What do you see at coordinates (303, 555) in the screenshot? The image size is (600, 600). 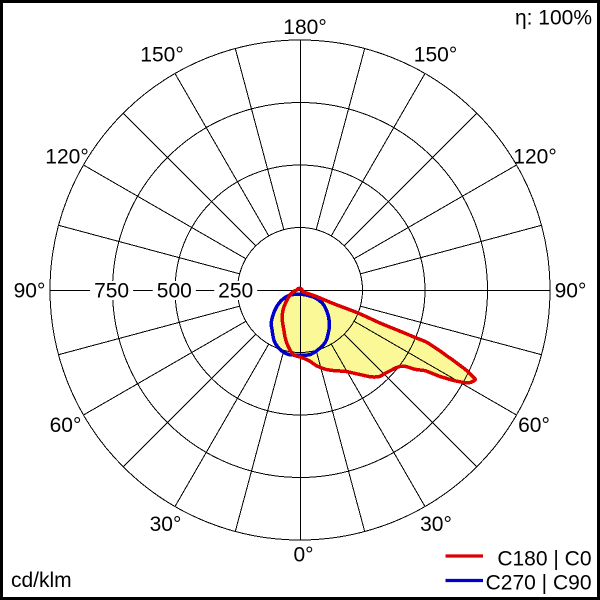 I see `svg-text: 0°` at bounding box center [303, 555].